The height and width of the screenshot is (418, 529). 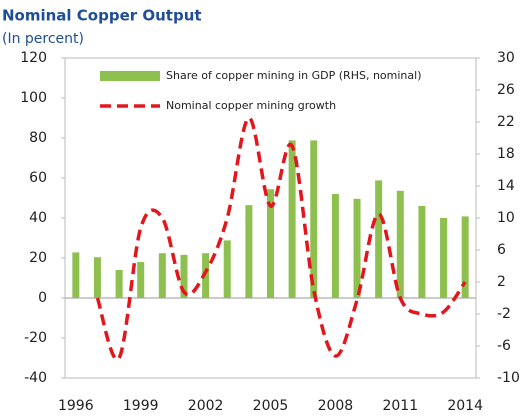 What do you see at coordinates (38, 178) in the screenshot?
I see `y-tick-label: 60` at bounding box center [38, 178].